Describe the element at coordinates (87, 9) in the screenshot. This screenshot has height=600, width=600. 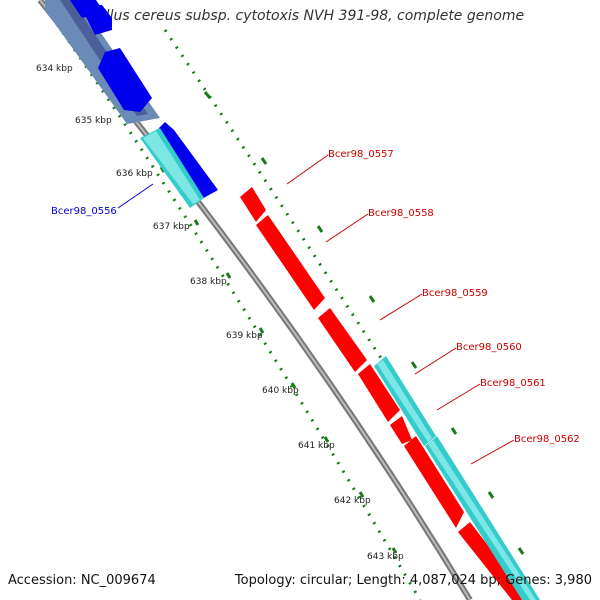
I see `cds-blue-arrow-top-b` at that location.